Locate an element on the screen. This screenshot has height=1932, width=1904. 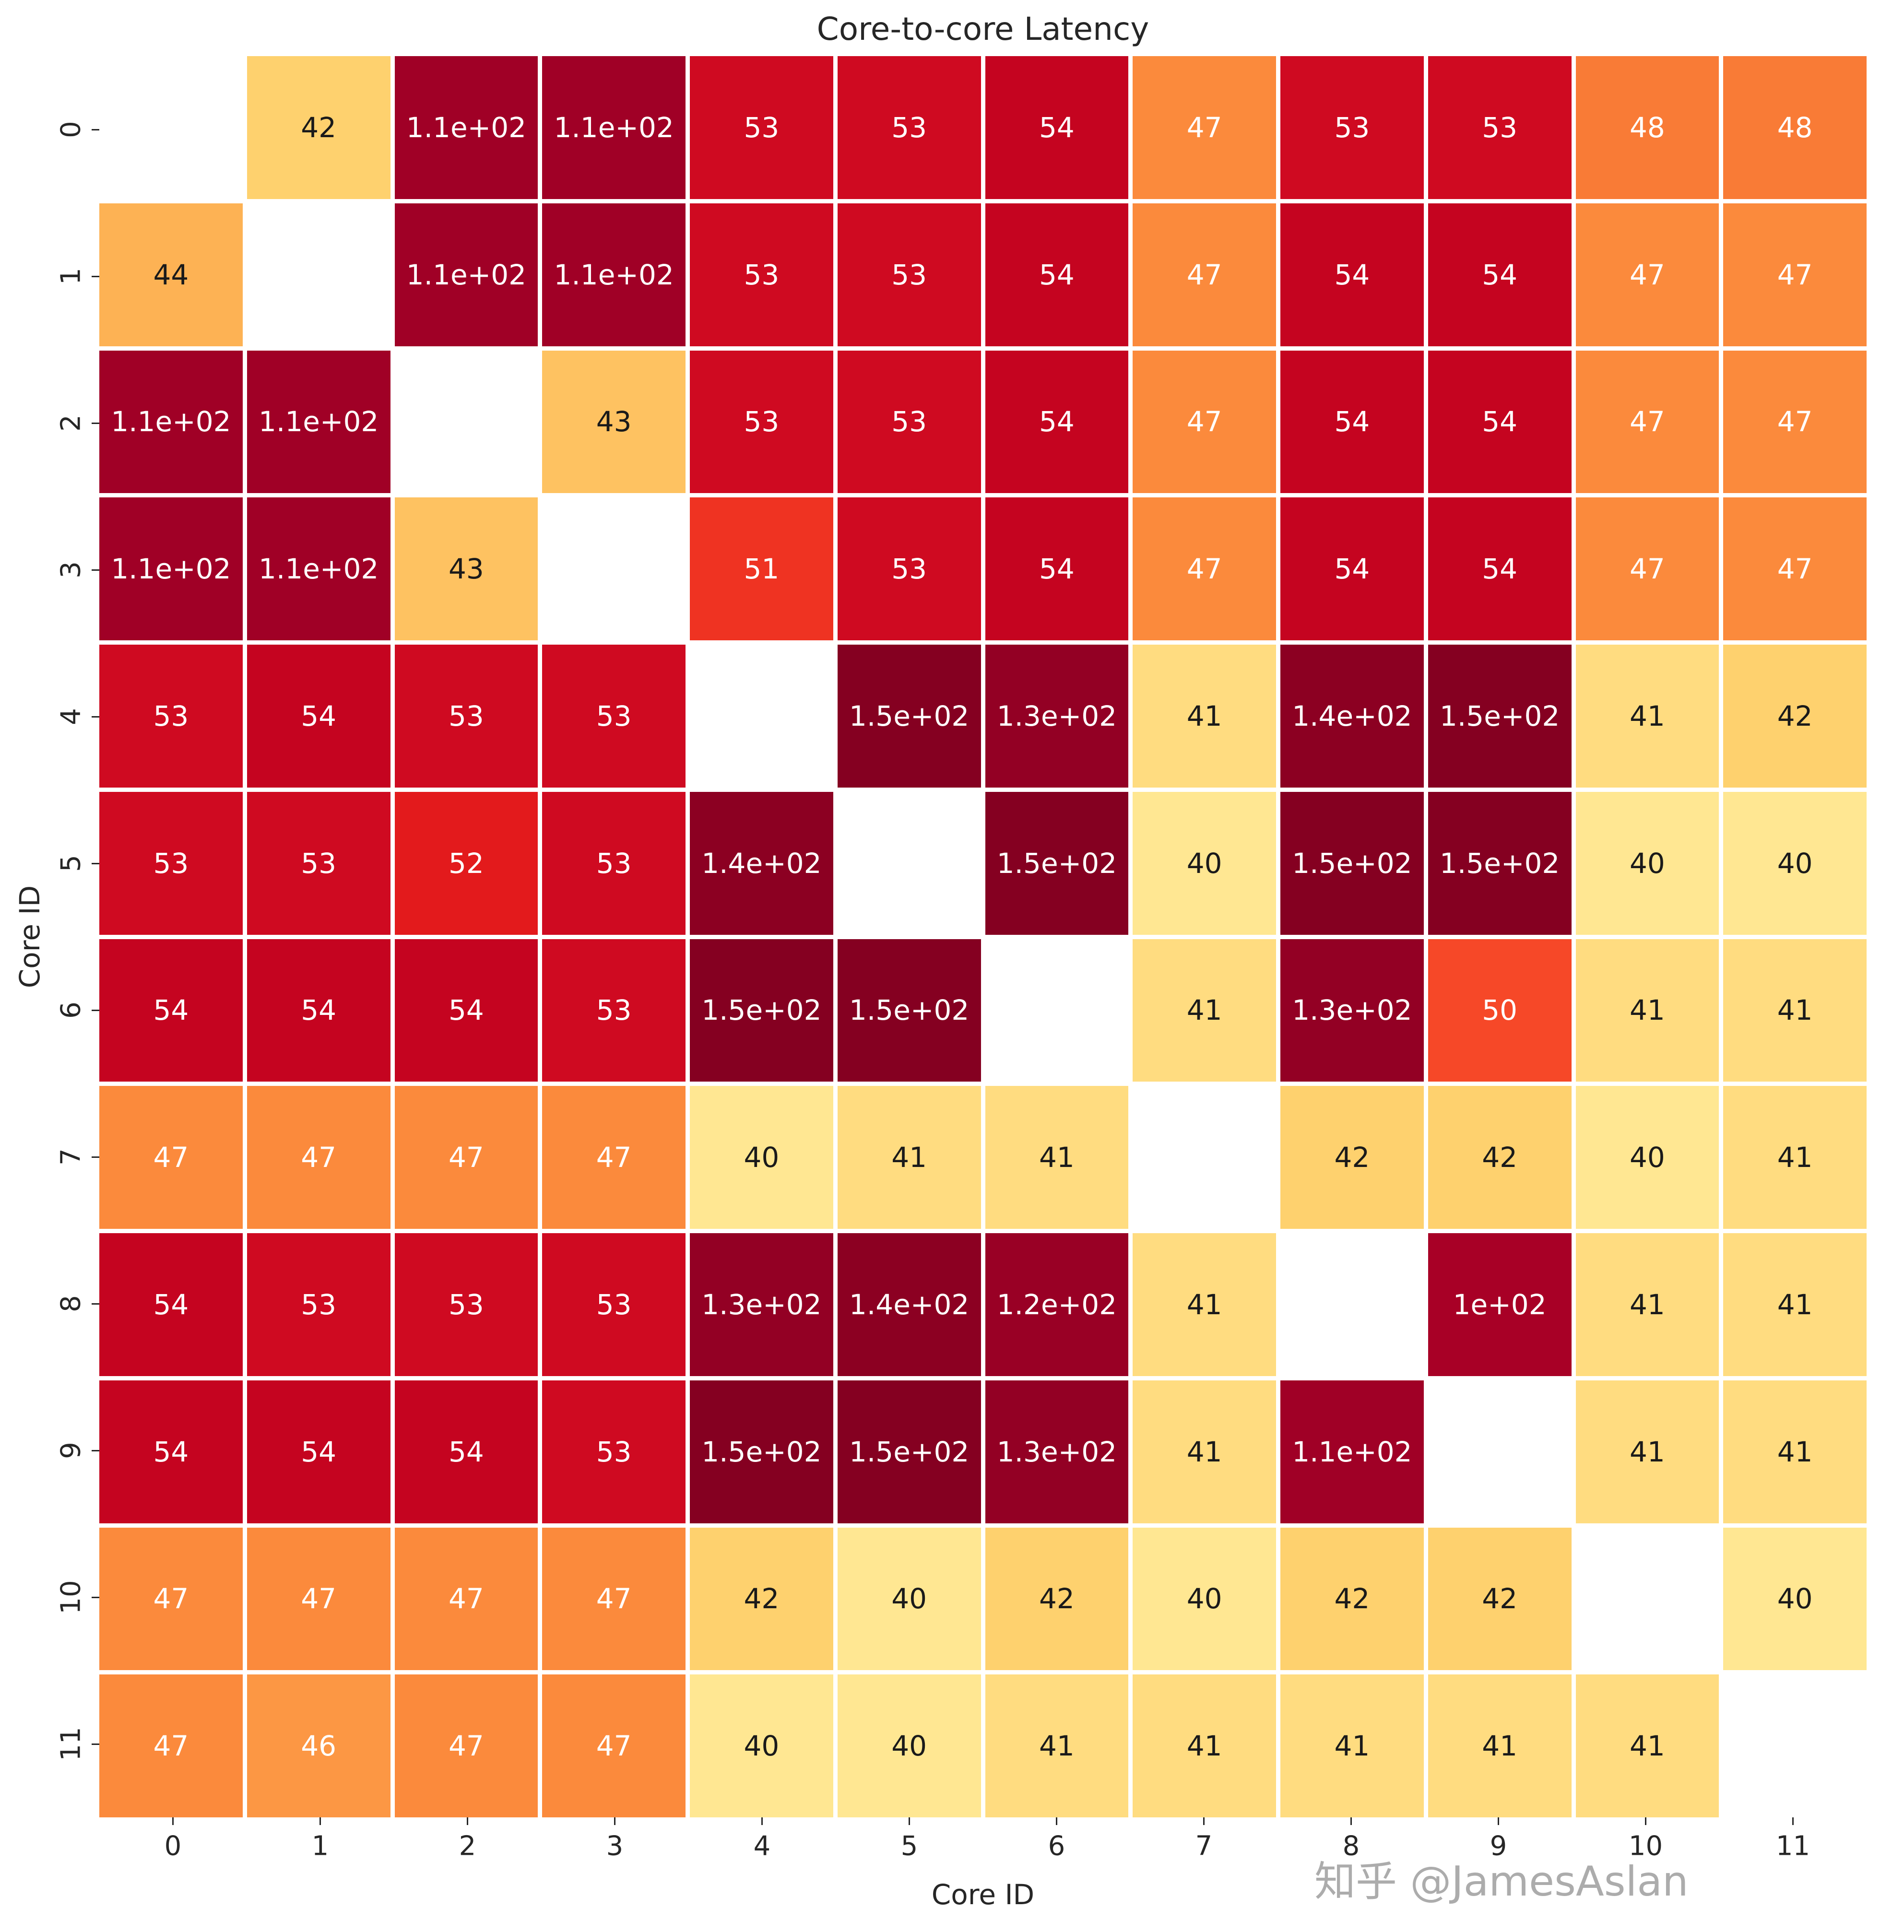
heatmap-cell: 1.2e+02 is located at coordinates (1057, 1305).